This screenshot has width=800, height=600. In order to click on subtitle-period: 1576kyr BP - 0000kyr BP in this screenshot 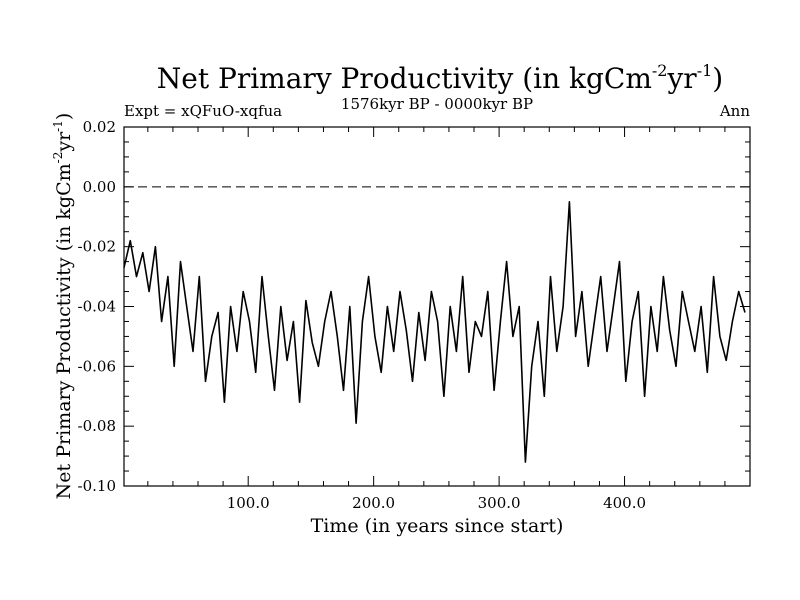, I will do `click(437, 104)`.